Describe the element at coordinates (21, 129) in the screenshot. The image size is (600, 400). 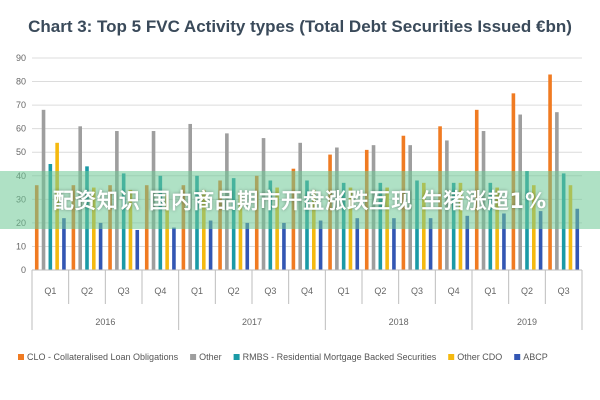
I see `y-tick-label: 60` at that location.